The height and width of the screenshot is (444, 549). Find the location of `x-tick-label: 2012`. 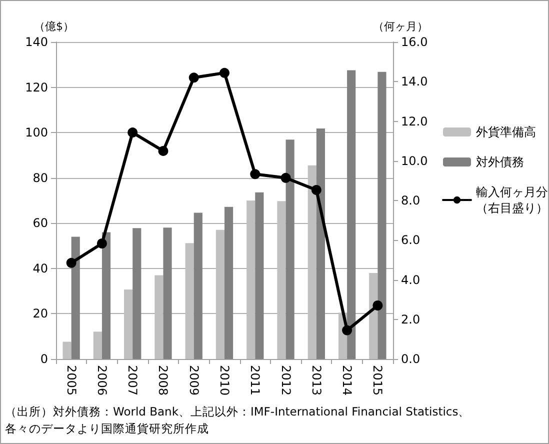

x-tick-label: 2012 is located at coordinates (285, 380).